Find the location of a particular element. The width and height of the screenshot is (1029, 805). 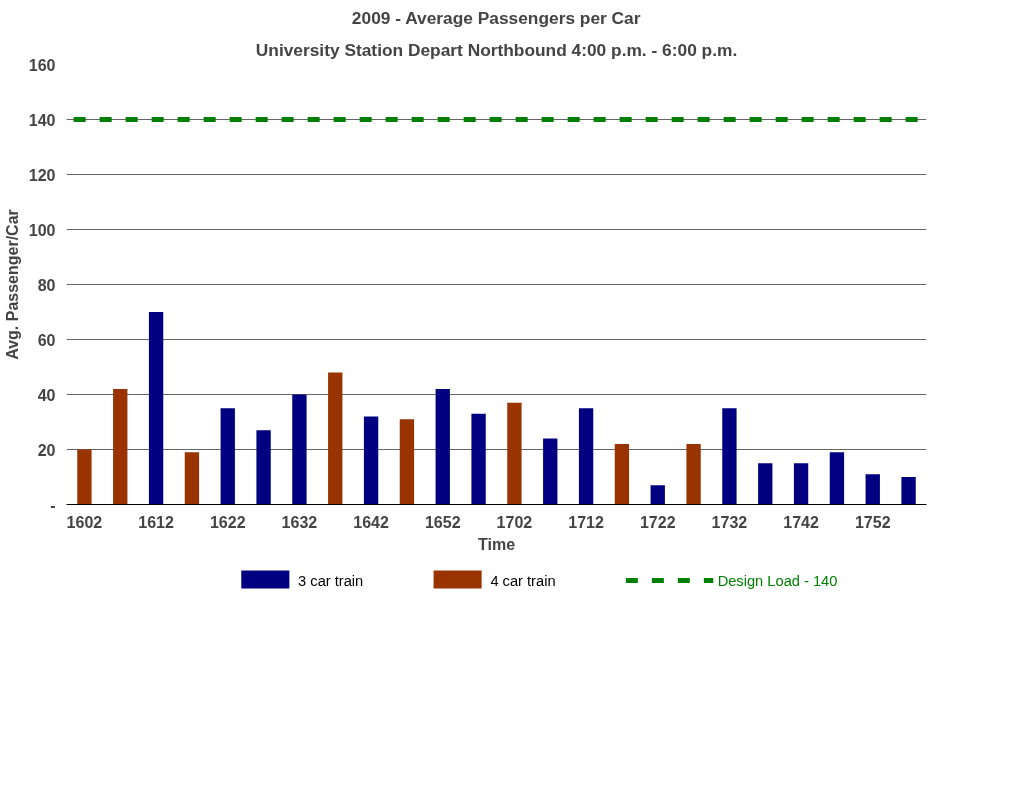

x-tick-label: 1602 is located at coordinates (84, 522).